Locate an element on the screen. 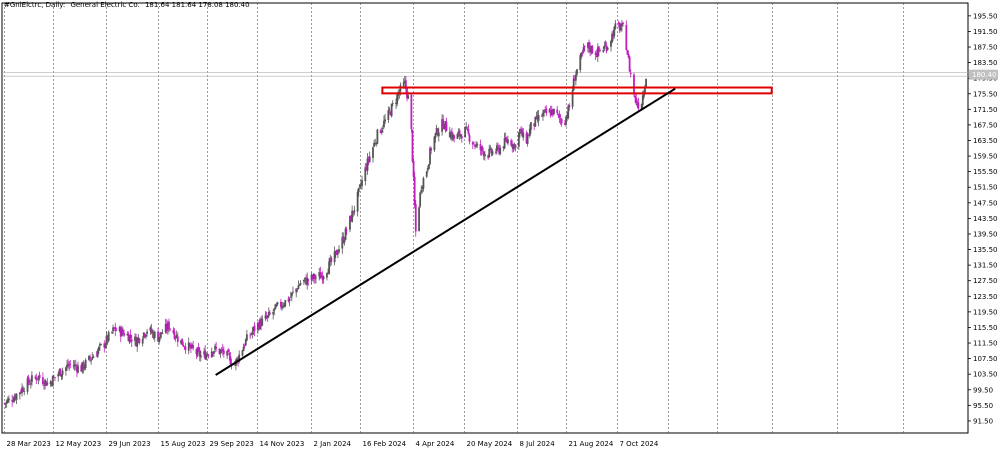  y-tick-label: 159.50 is located at coordinates (985, 157).